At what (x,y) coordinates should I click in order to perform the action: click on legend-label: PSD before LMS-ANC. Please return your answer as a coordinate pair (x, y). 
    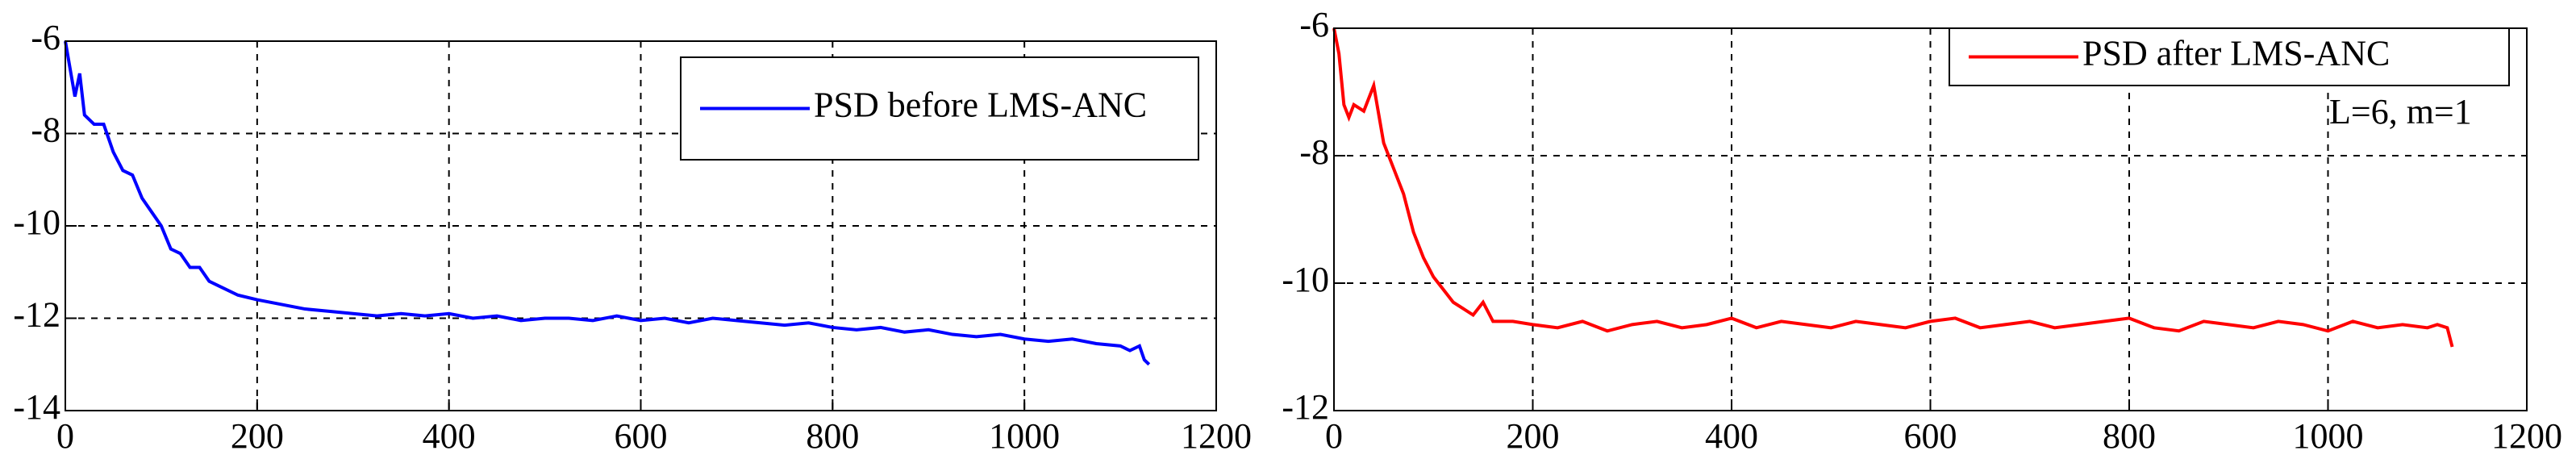
    Looking at the image, I should click on (980, 105).